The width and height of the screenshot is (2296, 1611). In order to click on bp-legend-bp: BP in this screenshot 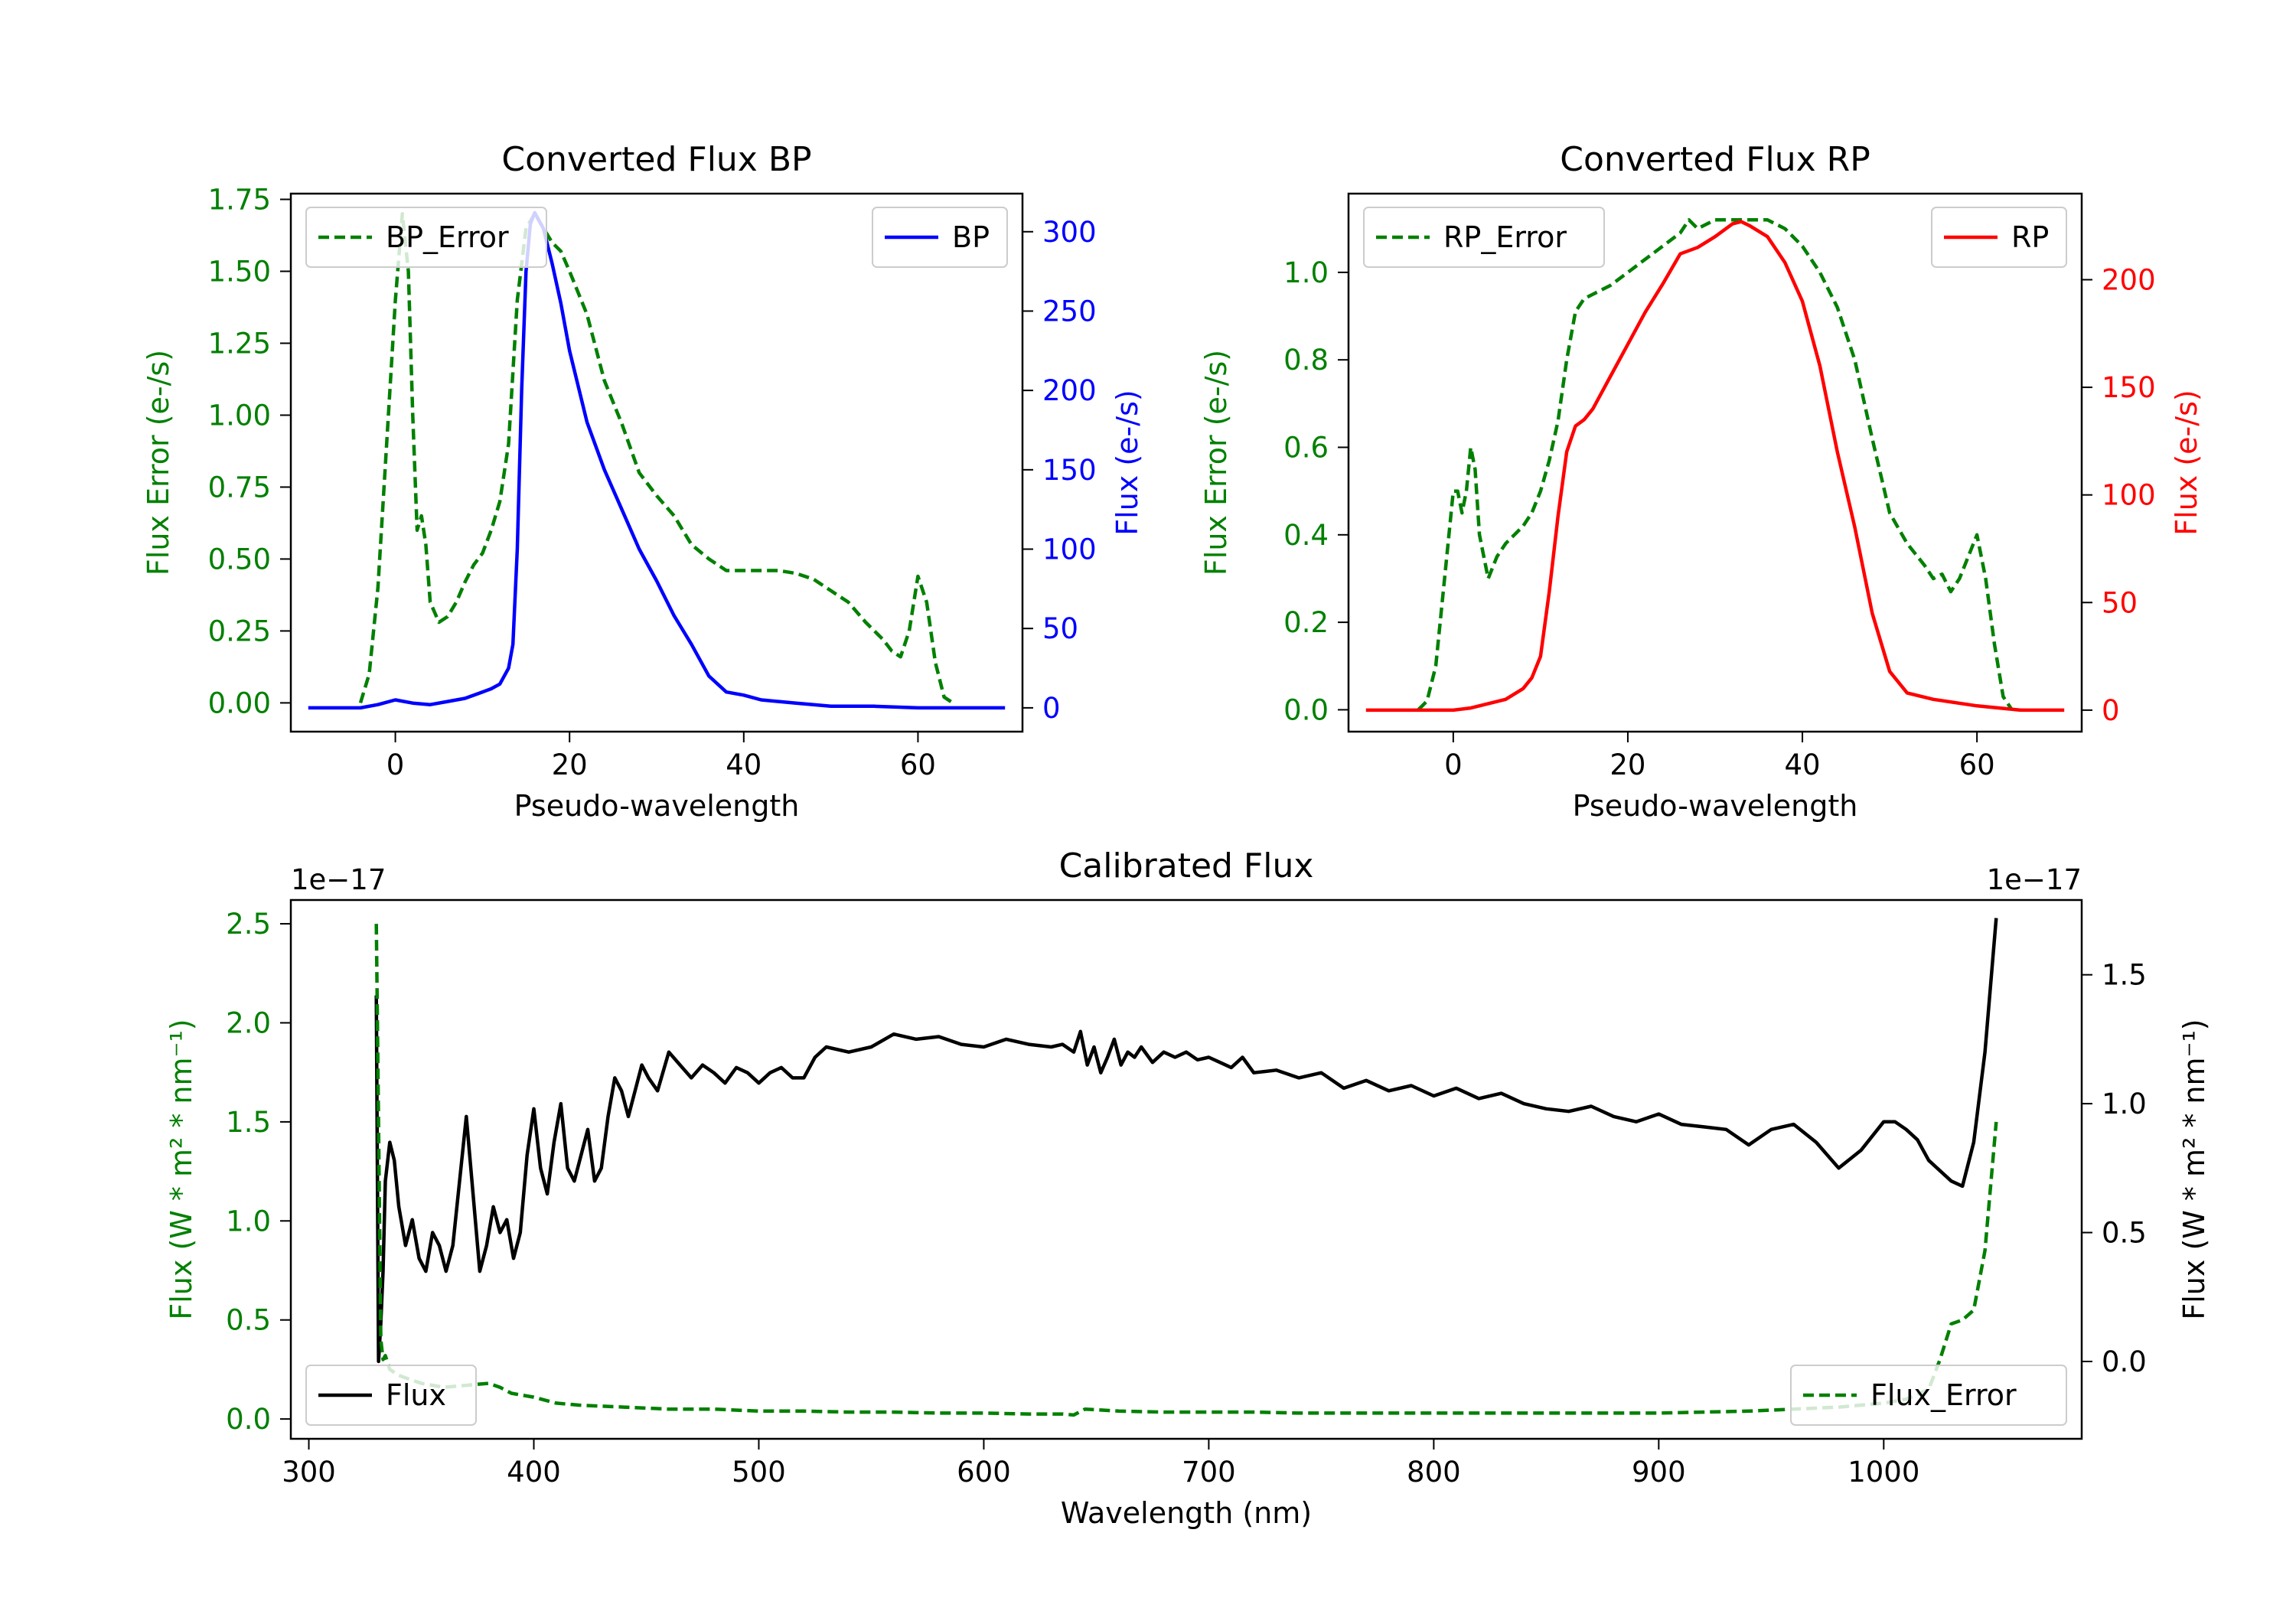, I will do `click(940, 237)`.